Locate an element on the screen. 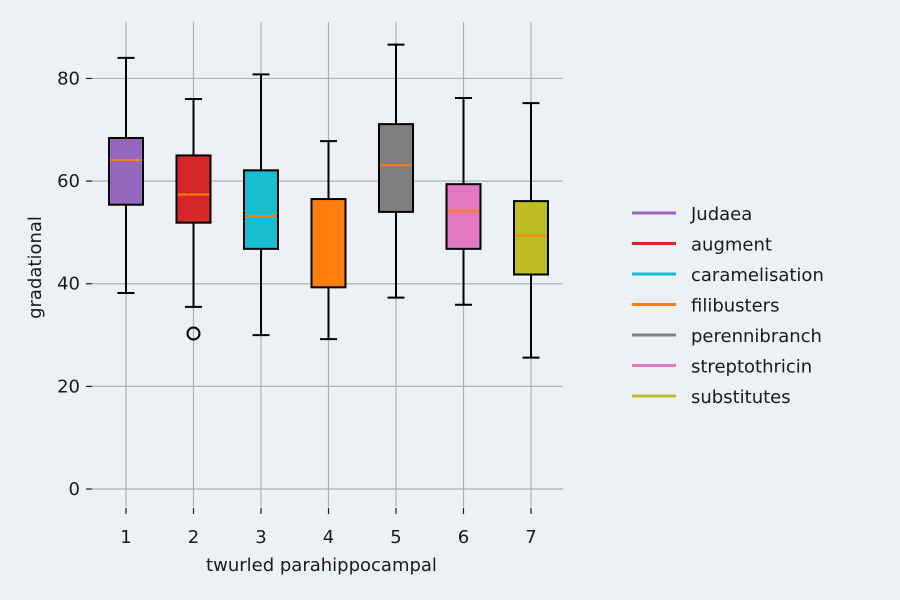 This screenshot has height=600, width=900. legend-entry: substitutes is located at coordinates (711, 397).